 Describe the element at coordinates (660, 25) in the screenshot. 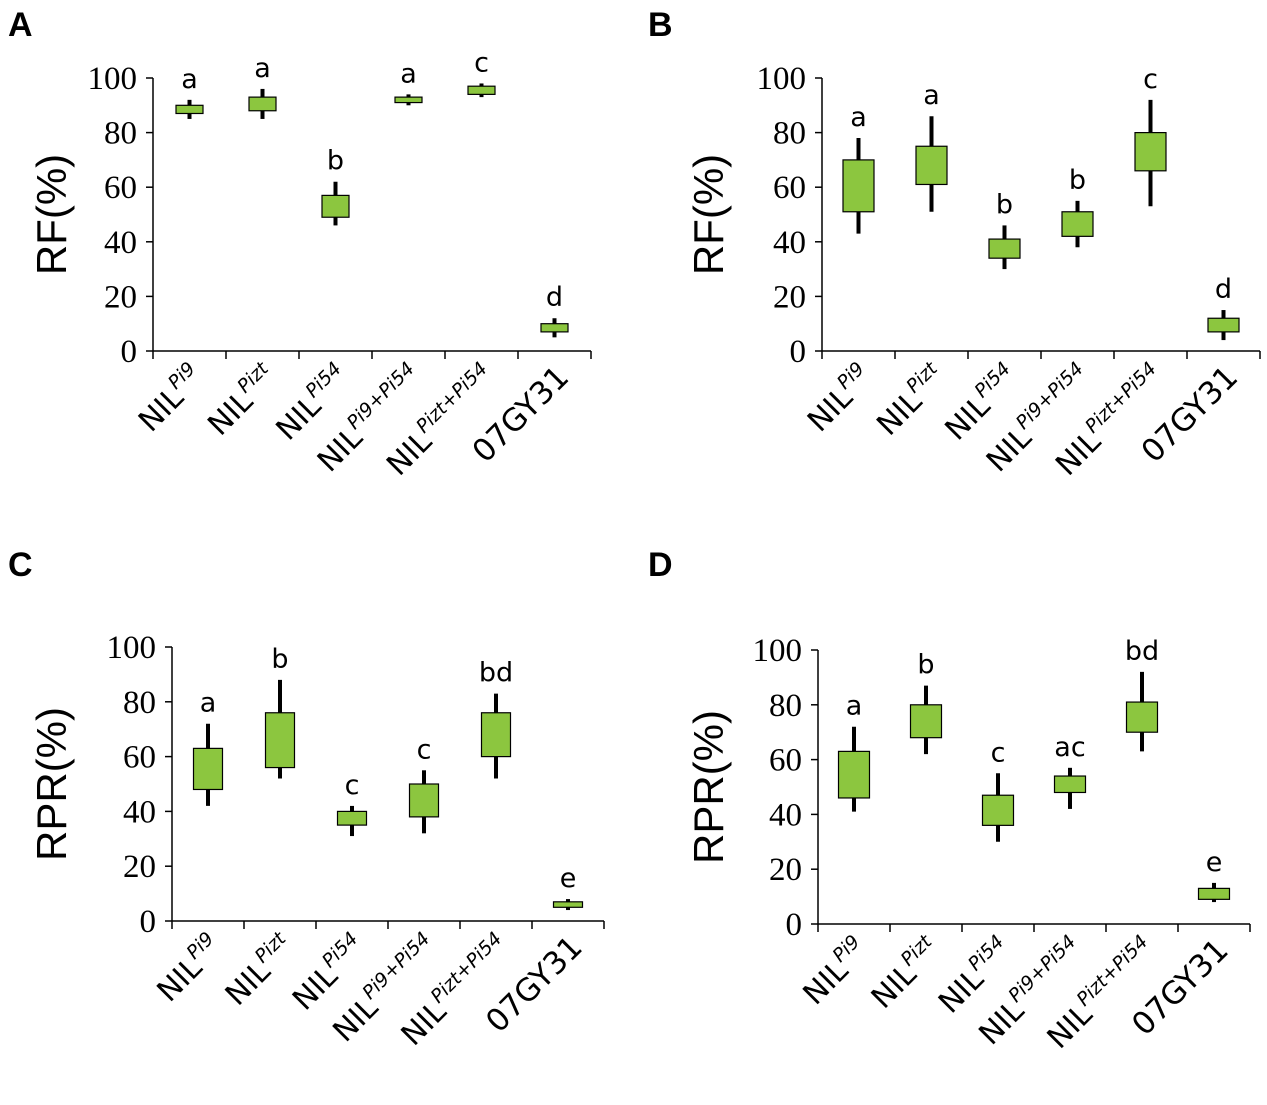

I see `panel-letter: B` at that location.